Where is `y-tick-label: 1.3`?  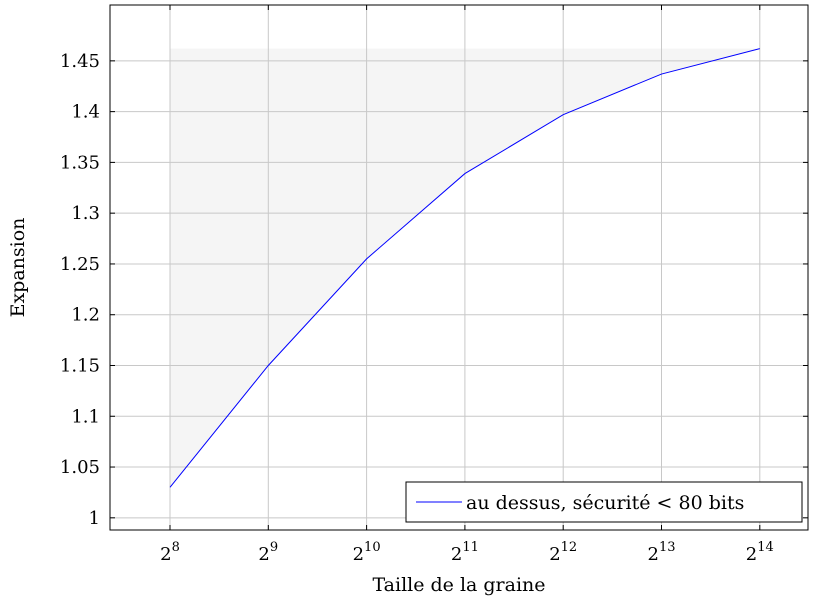 y-tick-label: 1.3 is located at coordinates (85, 213).